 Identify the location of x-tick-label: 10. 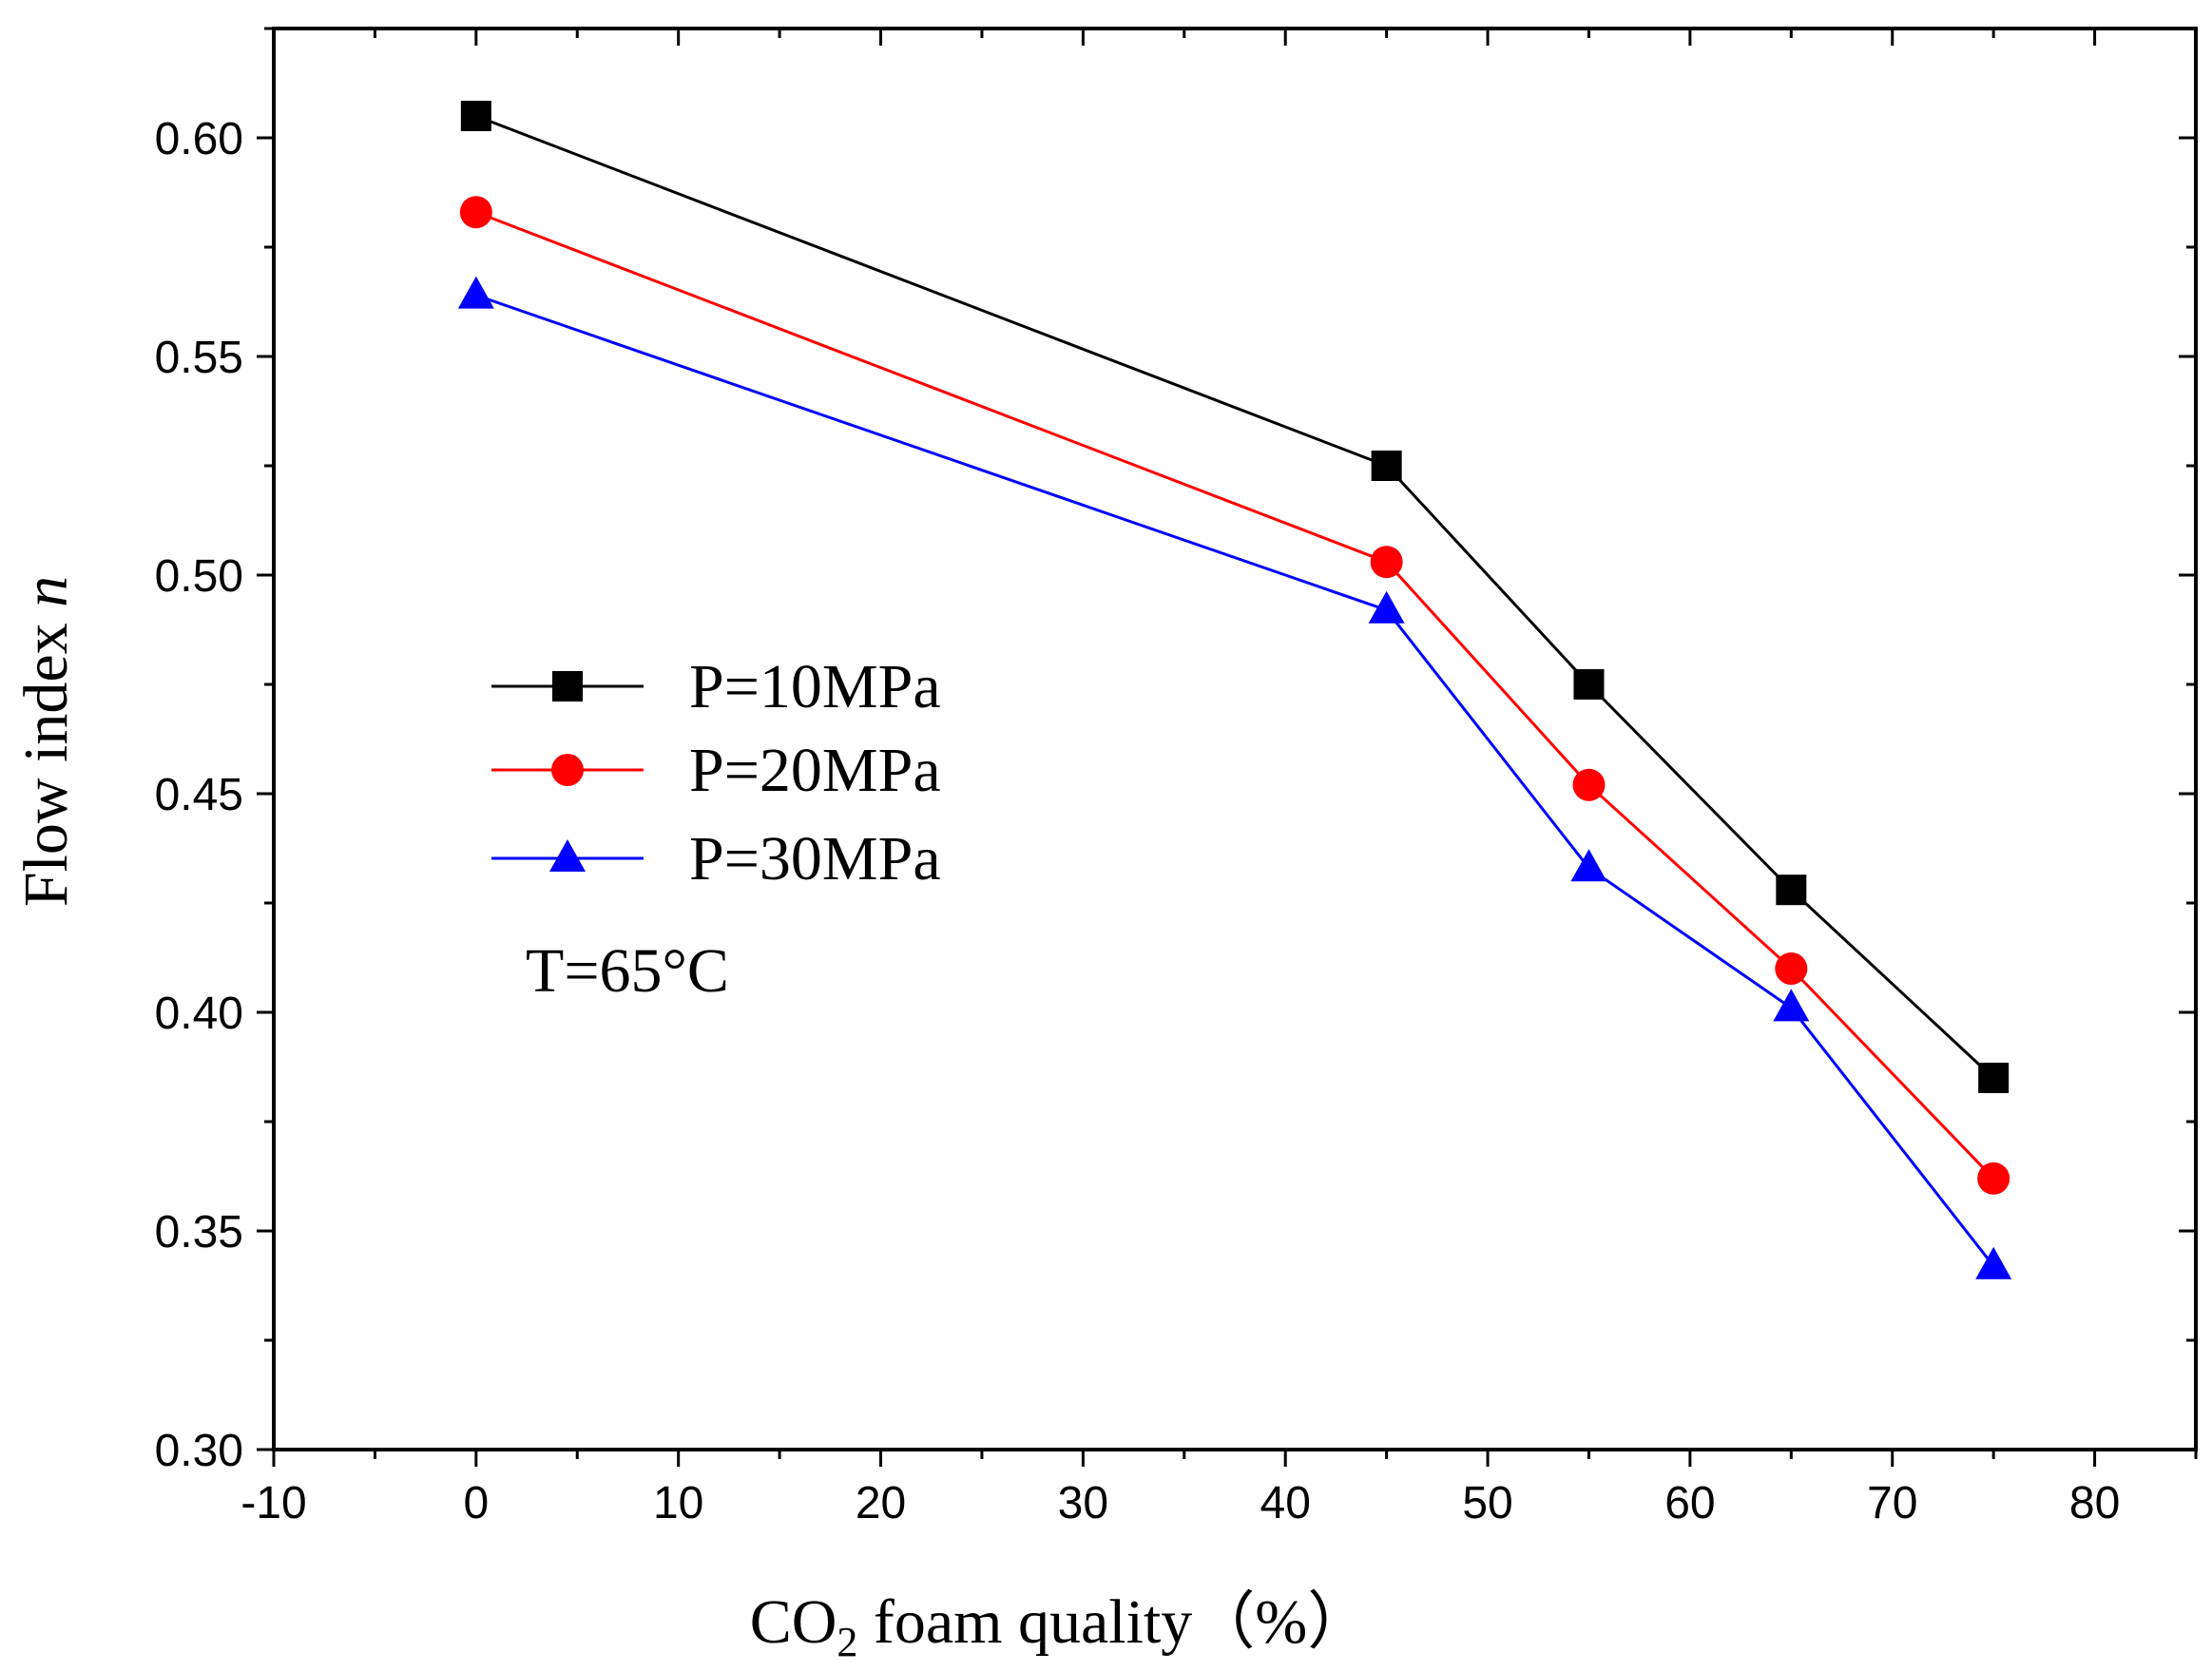
(678, 1503).